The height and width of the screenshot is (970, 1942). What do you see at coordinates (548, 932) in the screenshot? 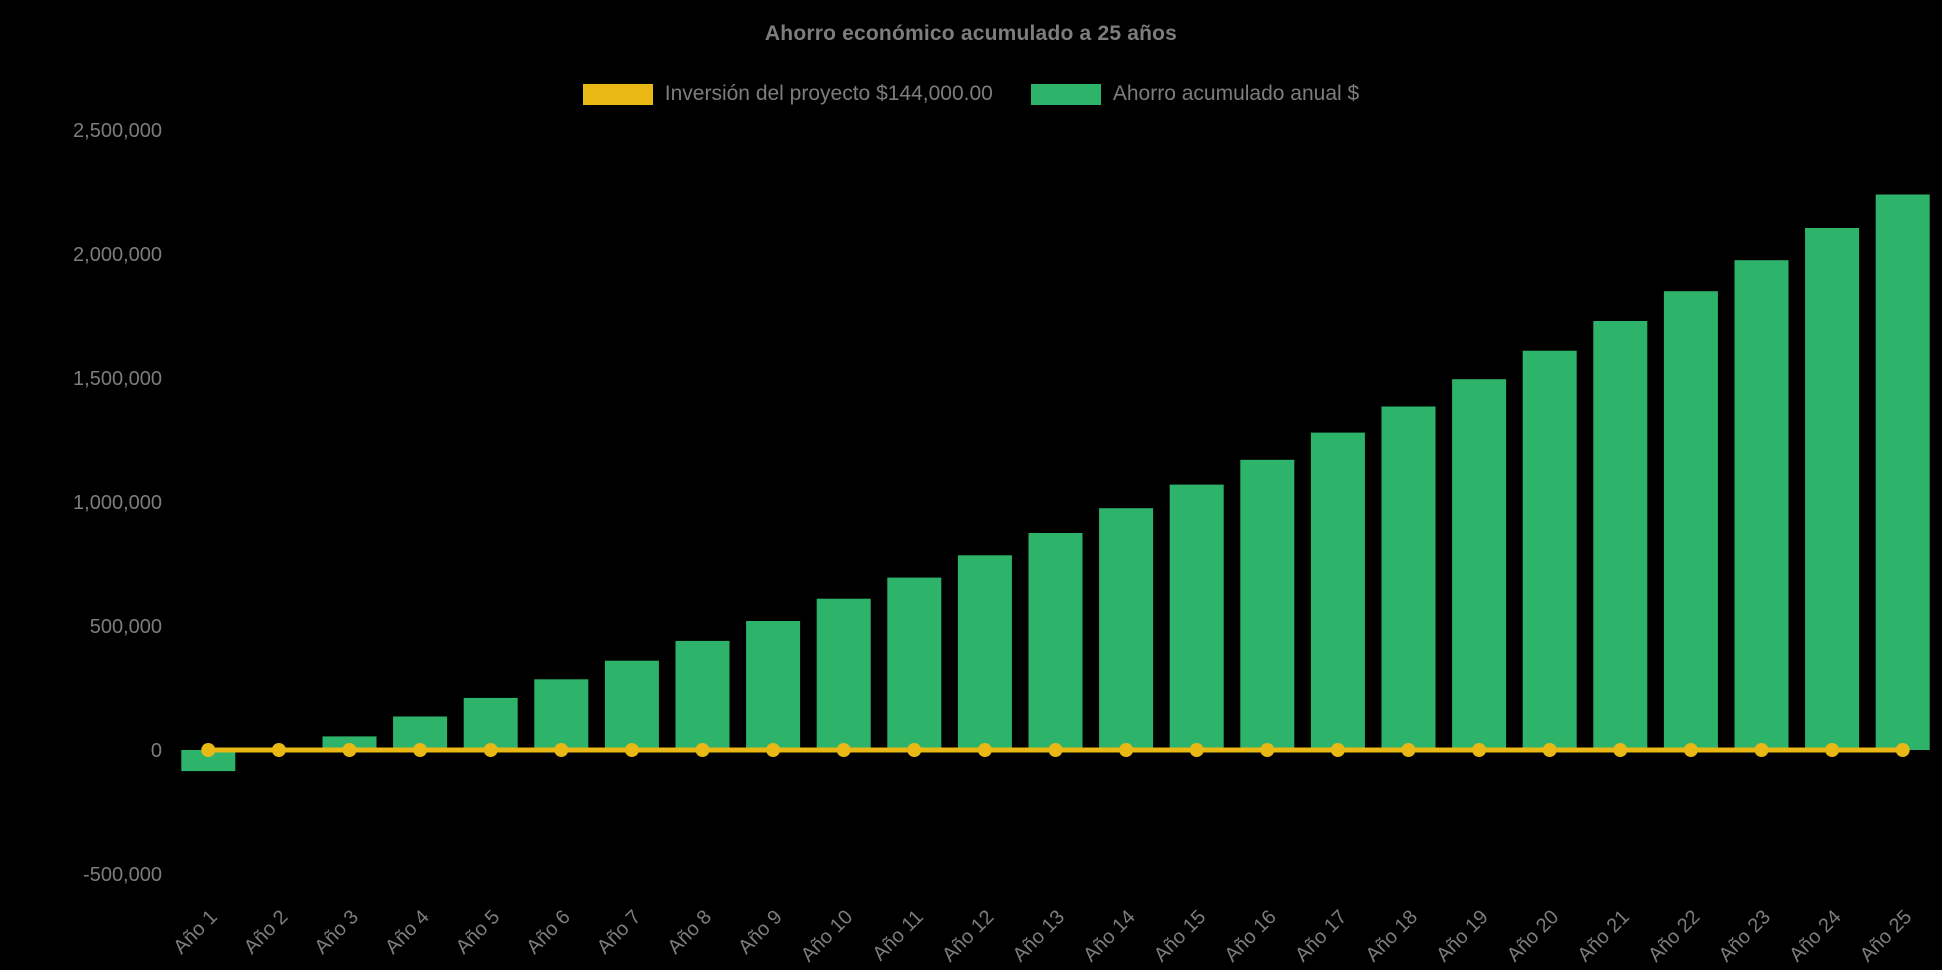
I see `x-tick-label: Año 6` at bounding box center [548, 932].